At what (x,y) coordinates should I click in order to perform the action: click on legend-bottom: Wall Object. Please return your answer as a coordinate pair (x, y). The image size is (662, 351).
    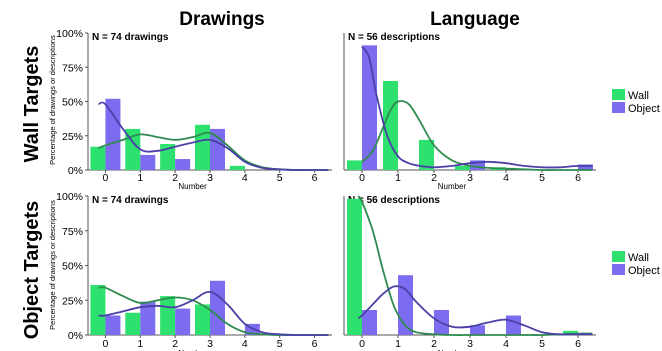
    Looking at the image, I should click on (636, 264).